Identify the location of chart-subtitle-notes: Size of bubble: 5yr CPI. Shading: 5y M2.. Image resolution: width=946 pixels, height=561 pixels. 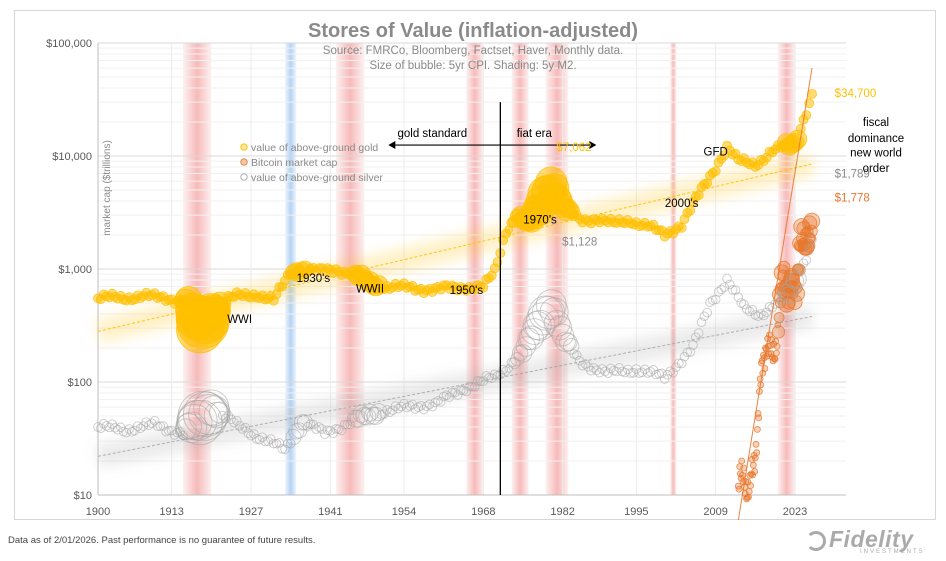
(473, 66).